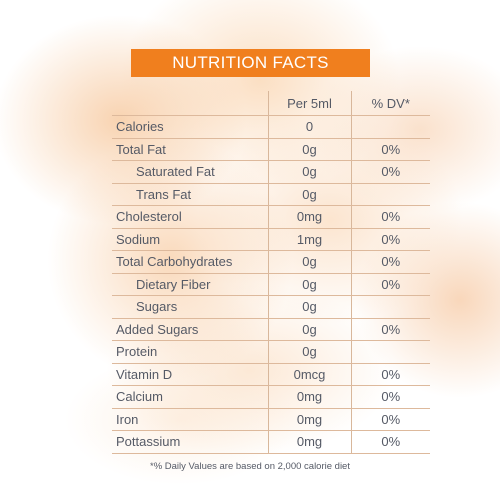  What do you see at coordinates (190, 262) in the screenshot?
I see `nutrient-name: Total Carbohydrates` at bounding box center [190, 262].